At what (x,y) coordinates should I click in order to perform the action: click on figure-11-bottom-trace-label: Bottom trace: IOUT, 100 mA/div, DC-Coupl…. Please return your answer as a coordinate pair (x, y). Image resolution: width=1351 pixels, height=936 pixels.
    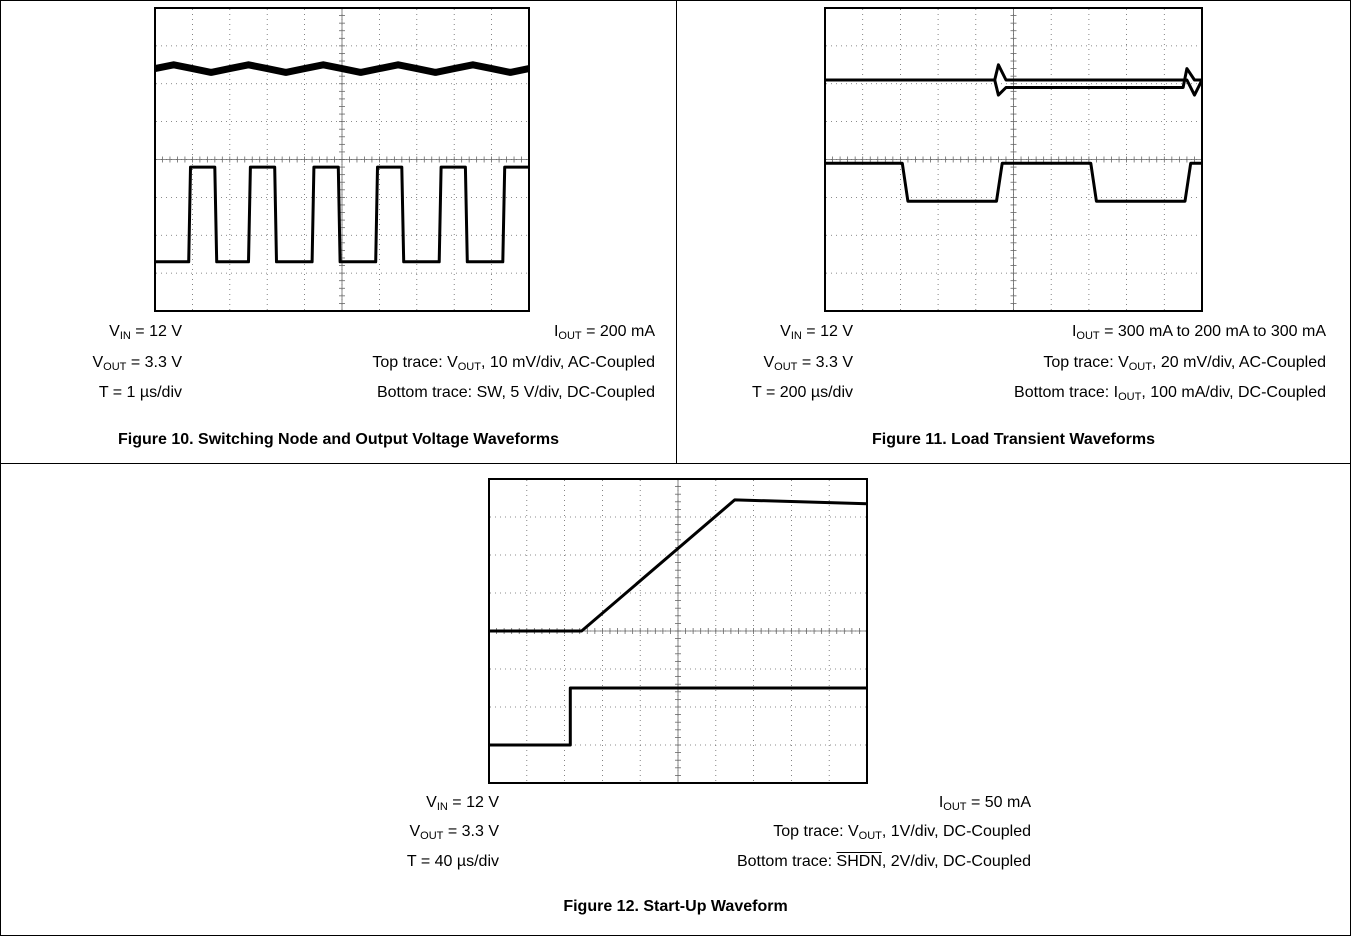
    Looking at the image, I should click on (1170, 393).